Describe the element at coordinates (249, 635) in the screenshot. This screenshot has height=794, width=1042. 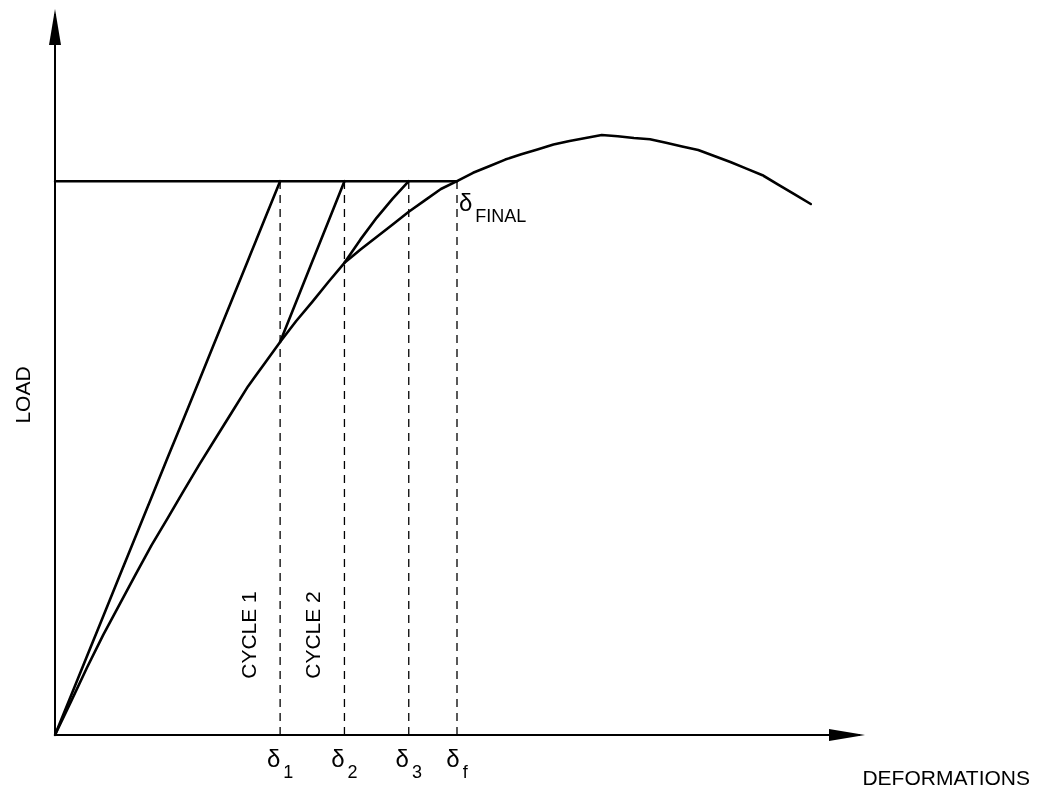
I see `annotation: CYCLE 1` at that location.